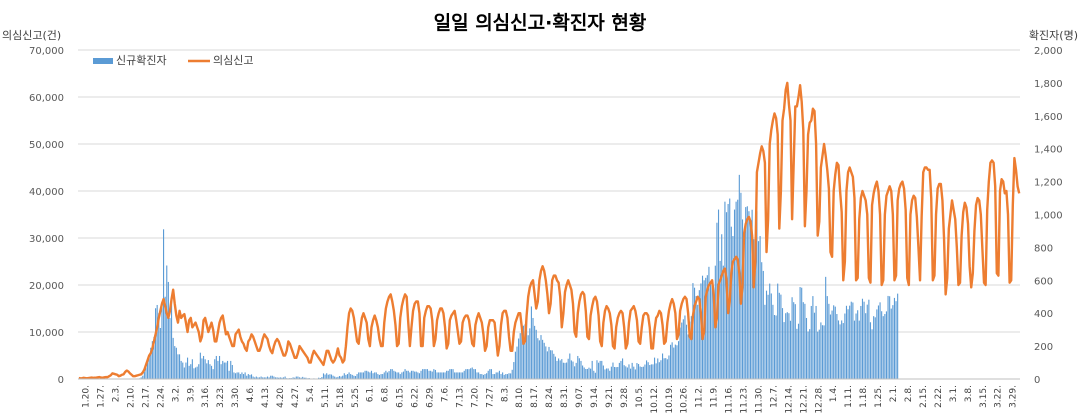 The width and height of the screenshot is (1080, 420). I want to click on x-tick-label: 1.11., so click(849, 396).